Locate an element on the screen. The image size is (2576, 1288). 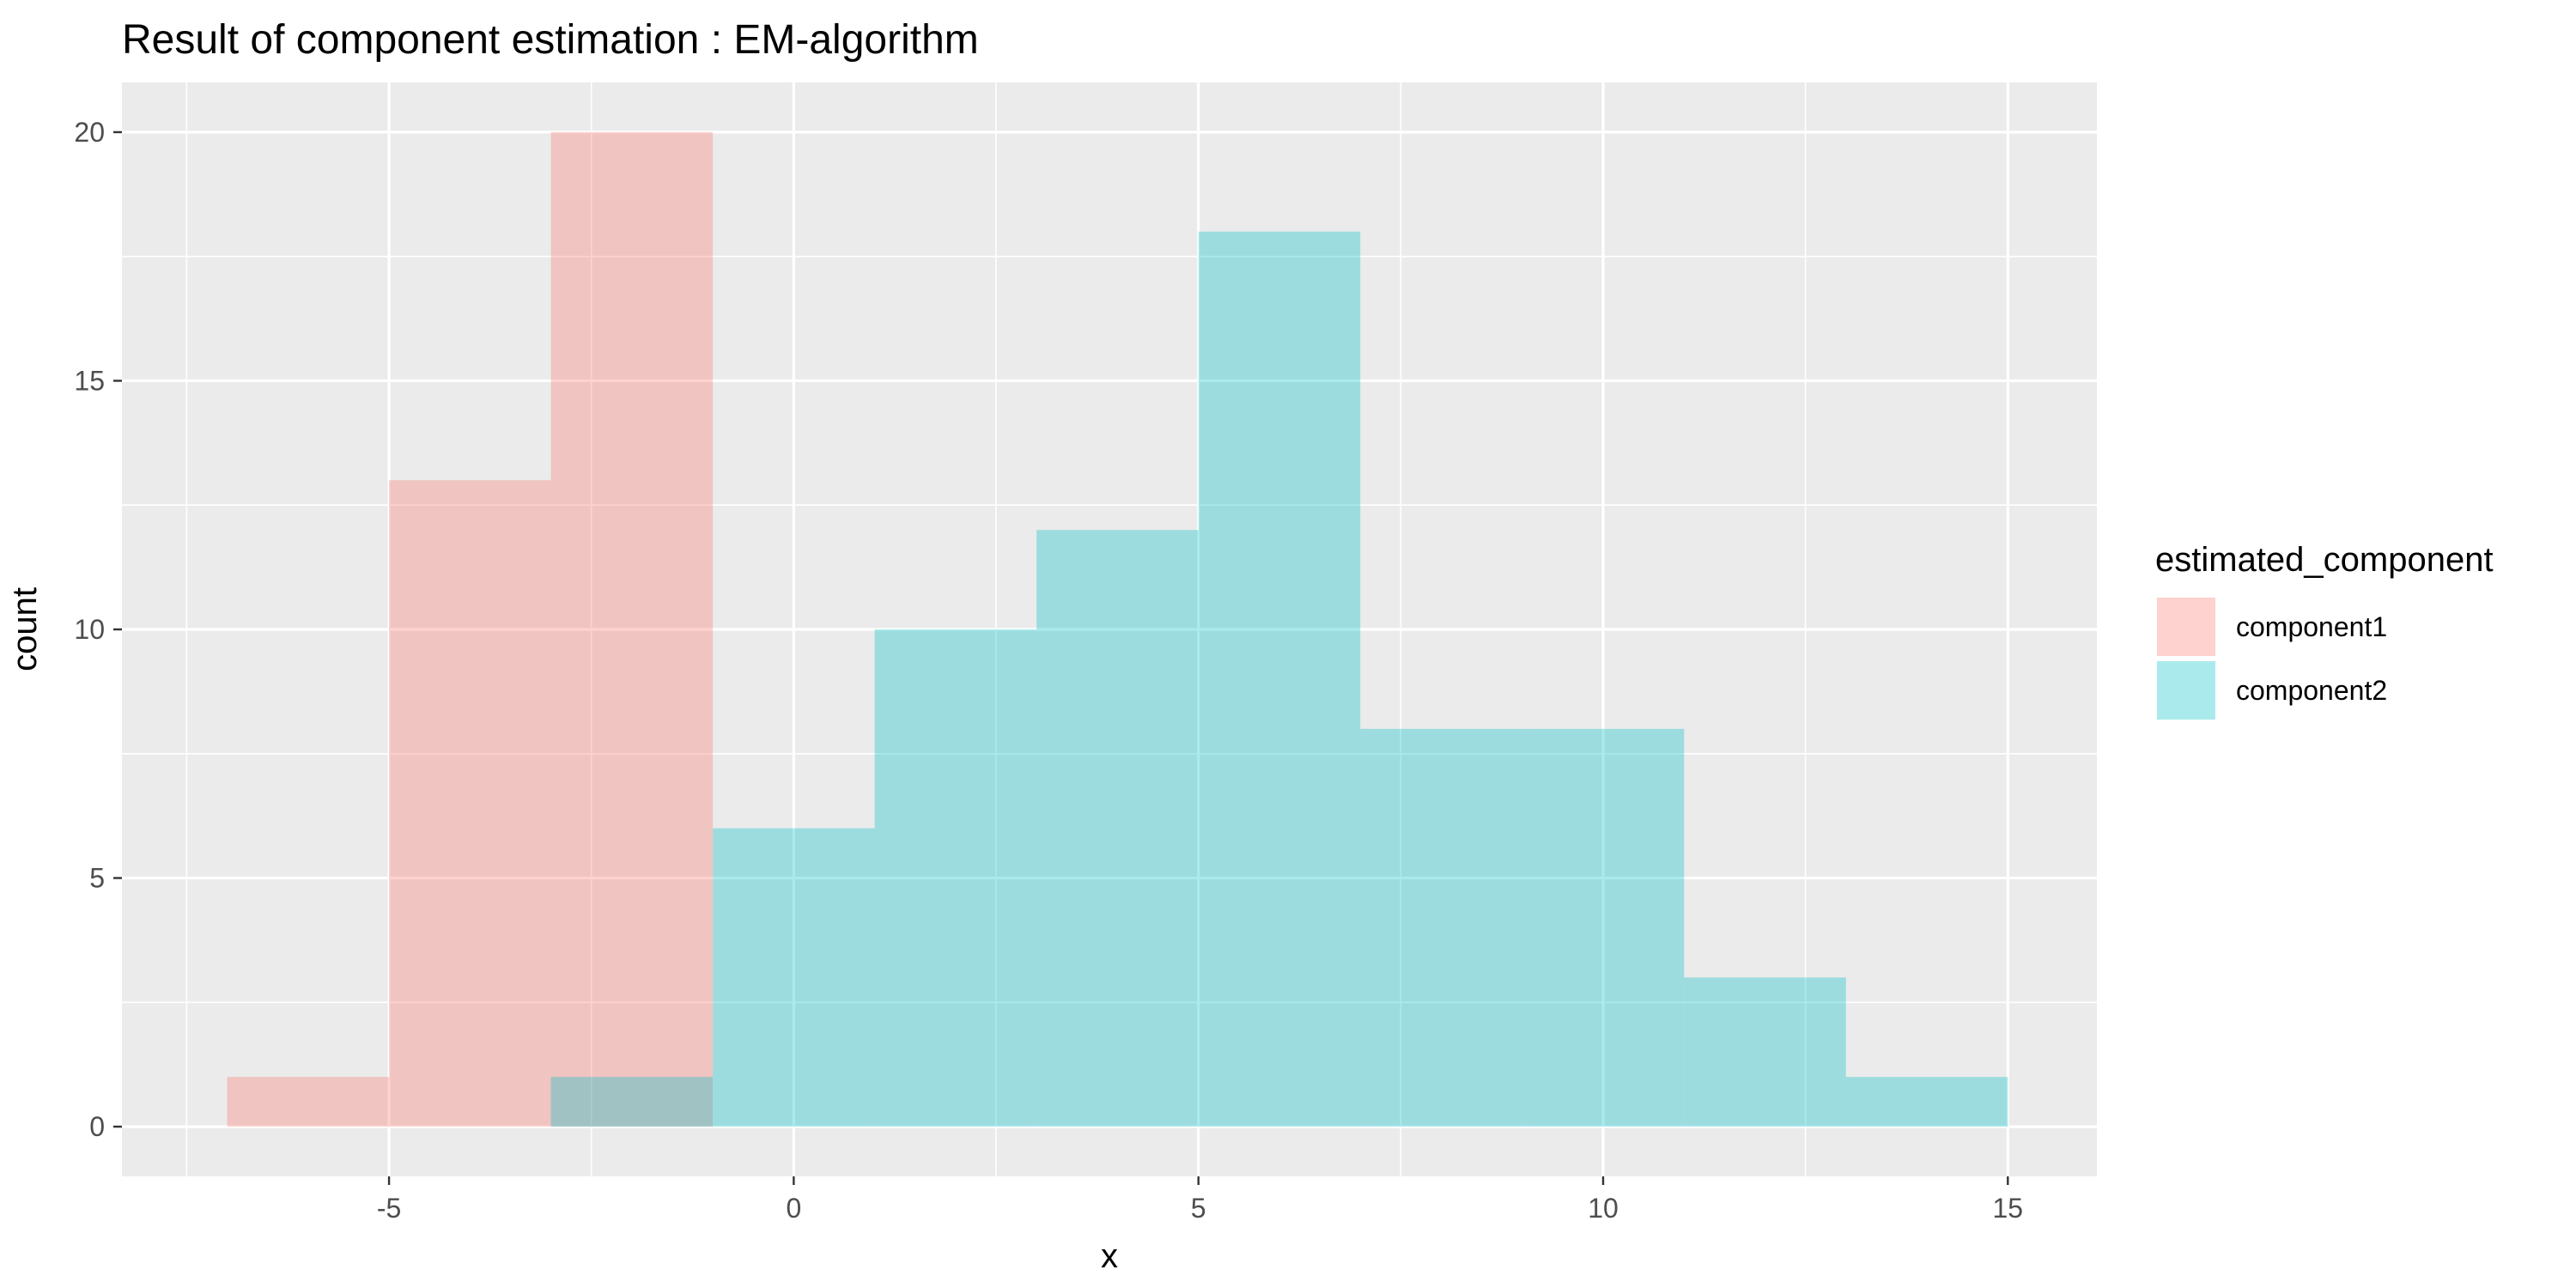
y-tick-label: 15 is located at coordinates (90, 380).